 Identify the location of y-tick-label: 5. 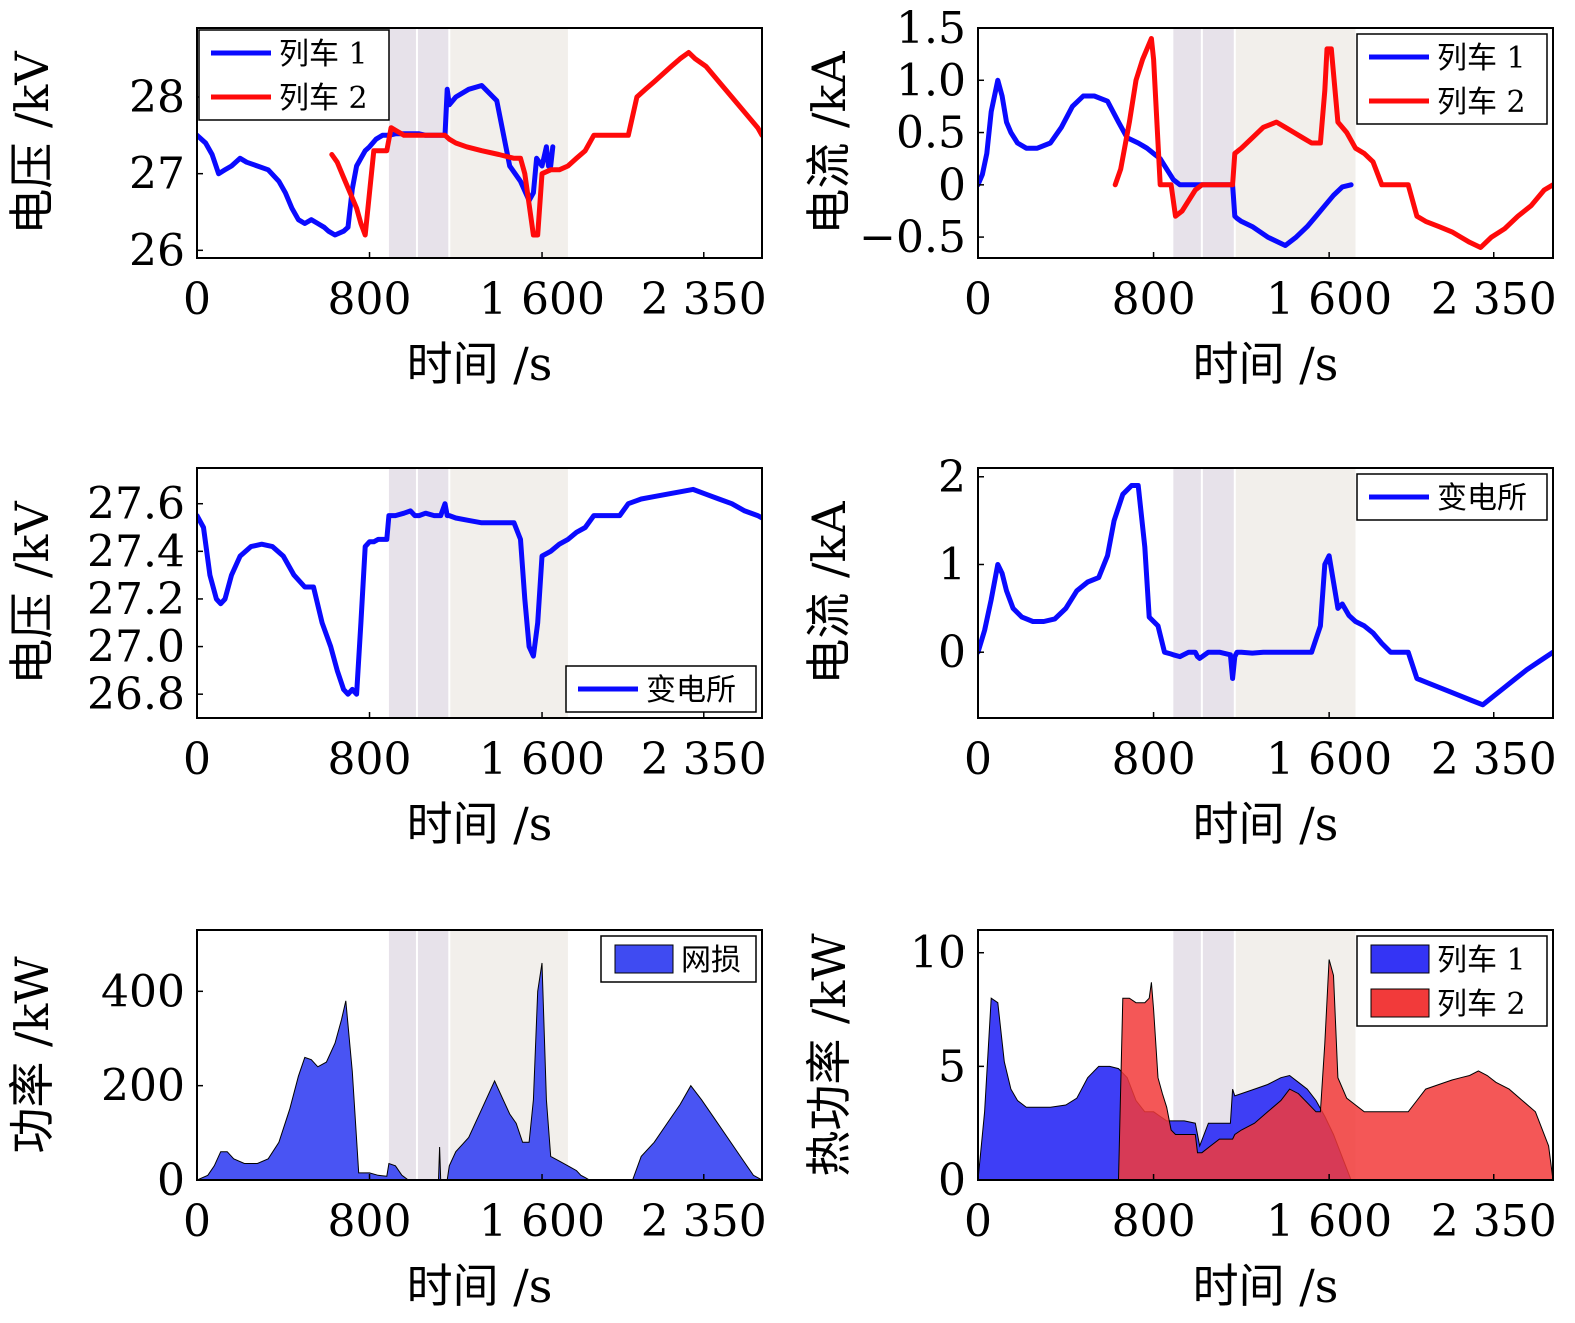
(952, 1066).